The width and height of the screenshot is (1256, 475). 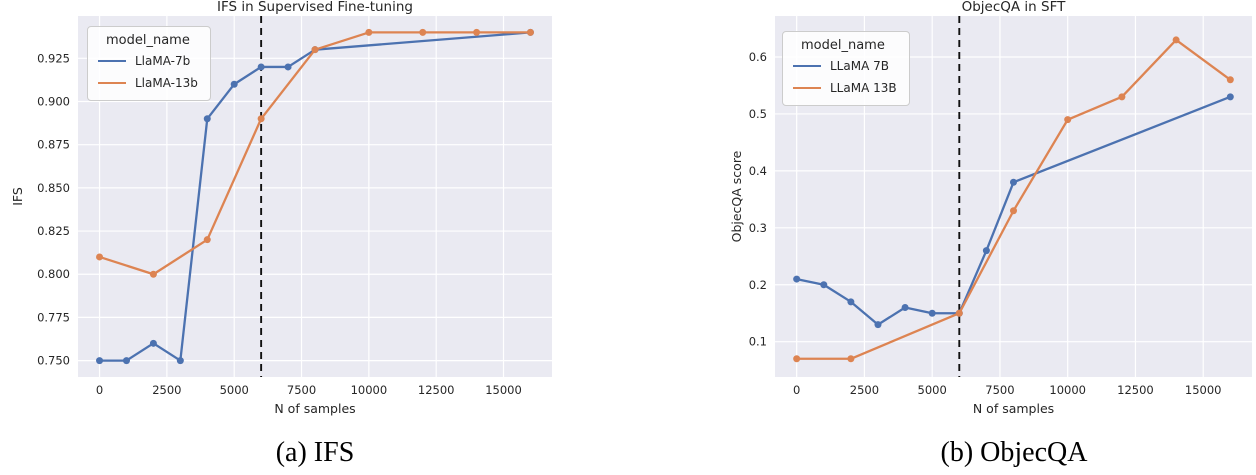 I want to click on chart-title: IFS in Supervised Fine-tuning, so click(x=315, y=7).